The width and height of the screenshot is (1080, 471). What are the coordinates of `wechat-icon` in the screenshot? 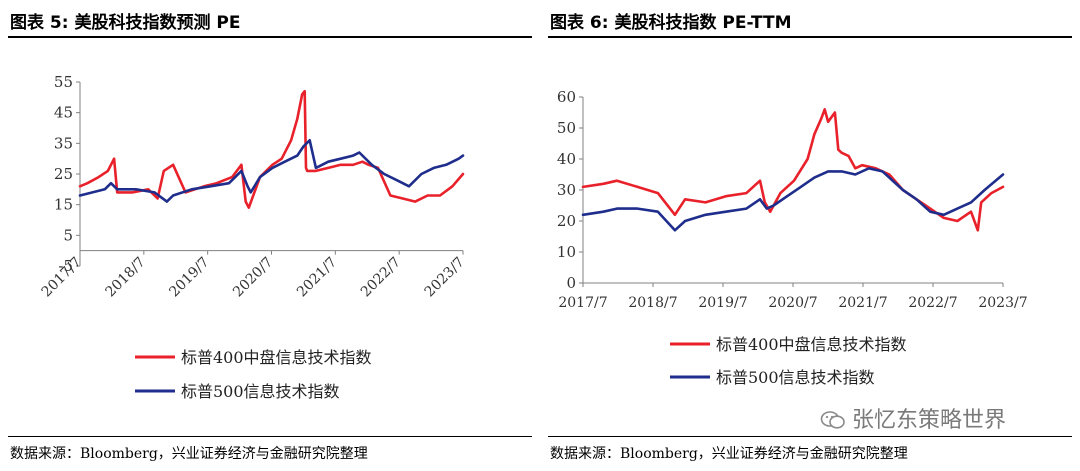 It's located at (832, 420).